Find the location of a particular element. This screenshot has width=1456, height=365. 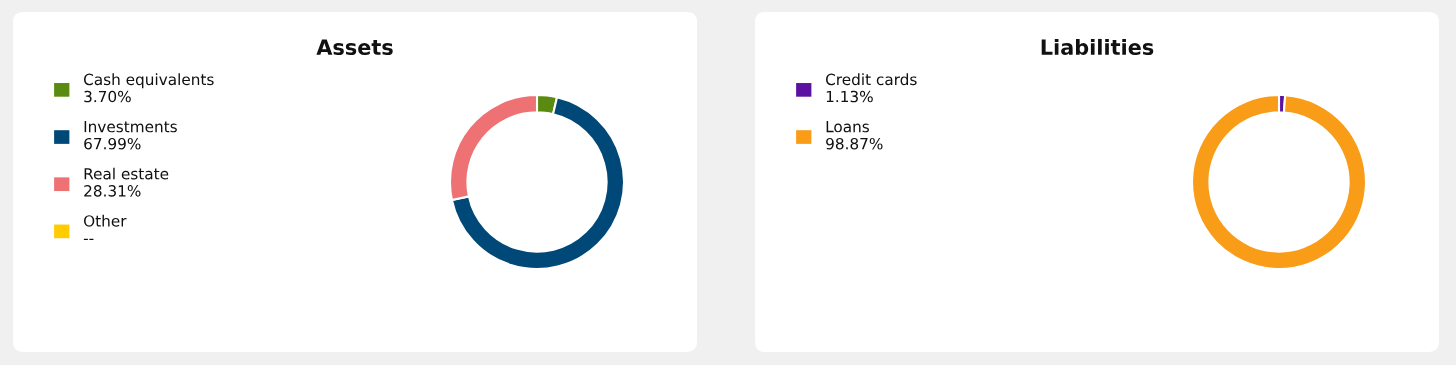

legend-label: Real estate is located at coordinates (126, 173).